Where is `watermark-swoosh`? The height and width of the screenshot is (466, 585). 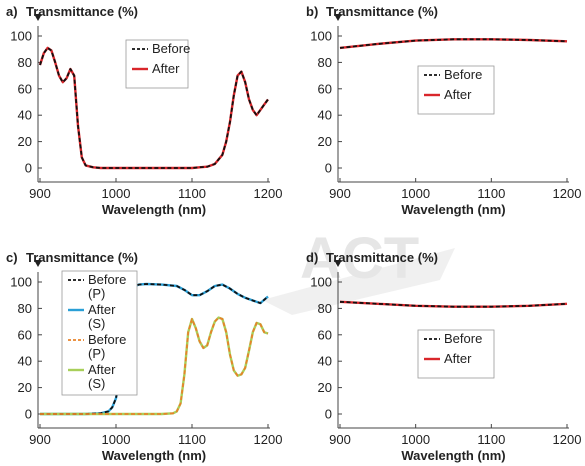
watermark-swoosh is located at coordinates (358, 281).